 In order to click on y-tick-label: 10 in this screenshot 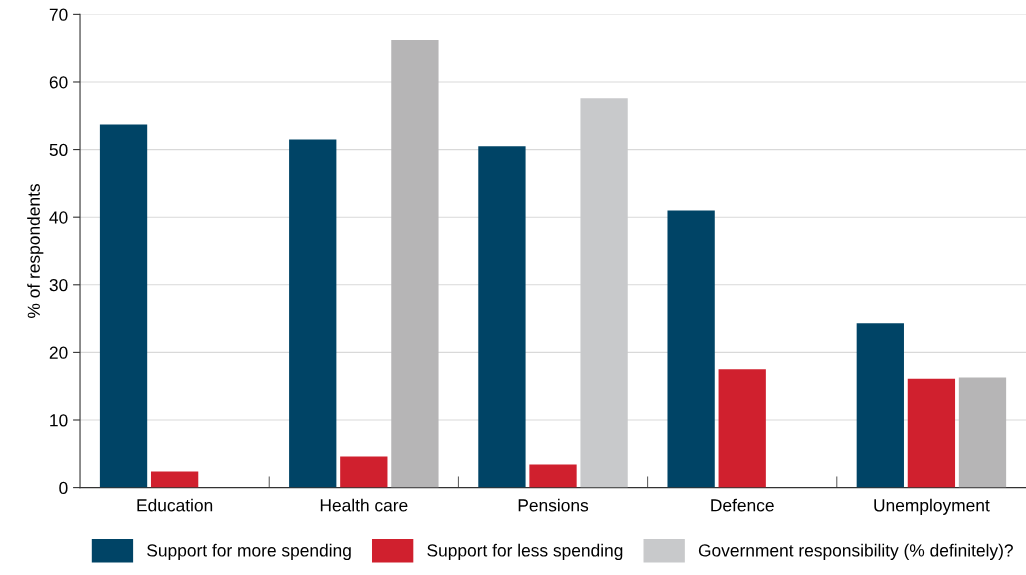, I will do `click(59, 420)`.